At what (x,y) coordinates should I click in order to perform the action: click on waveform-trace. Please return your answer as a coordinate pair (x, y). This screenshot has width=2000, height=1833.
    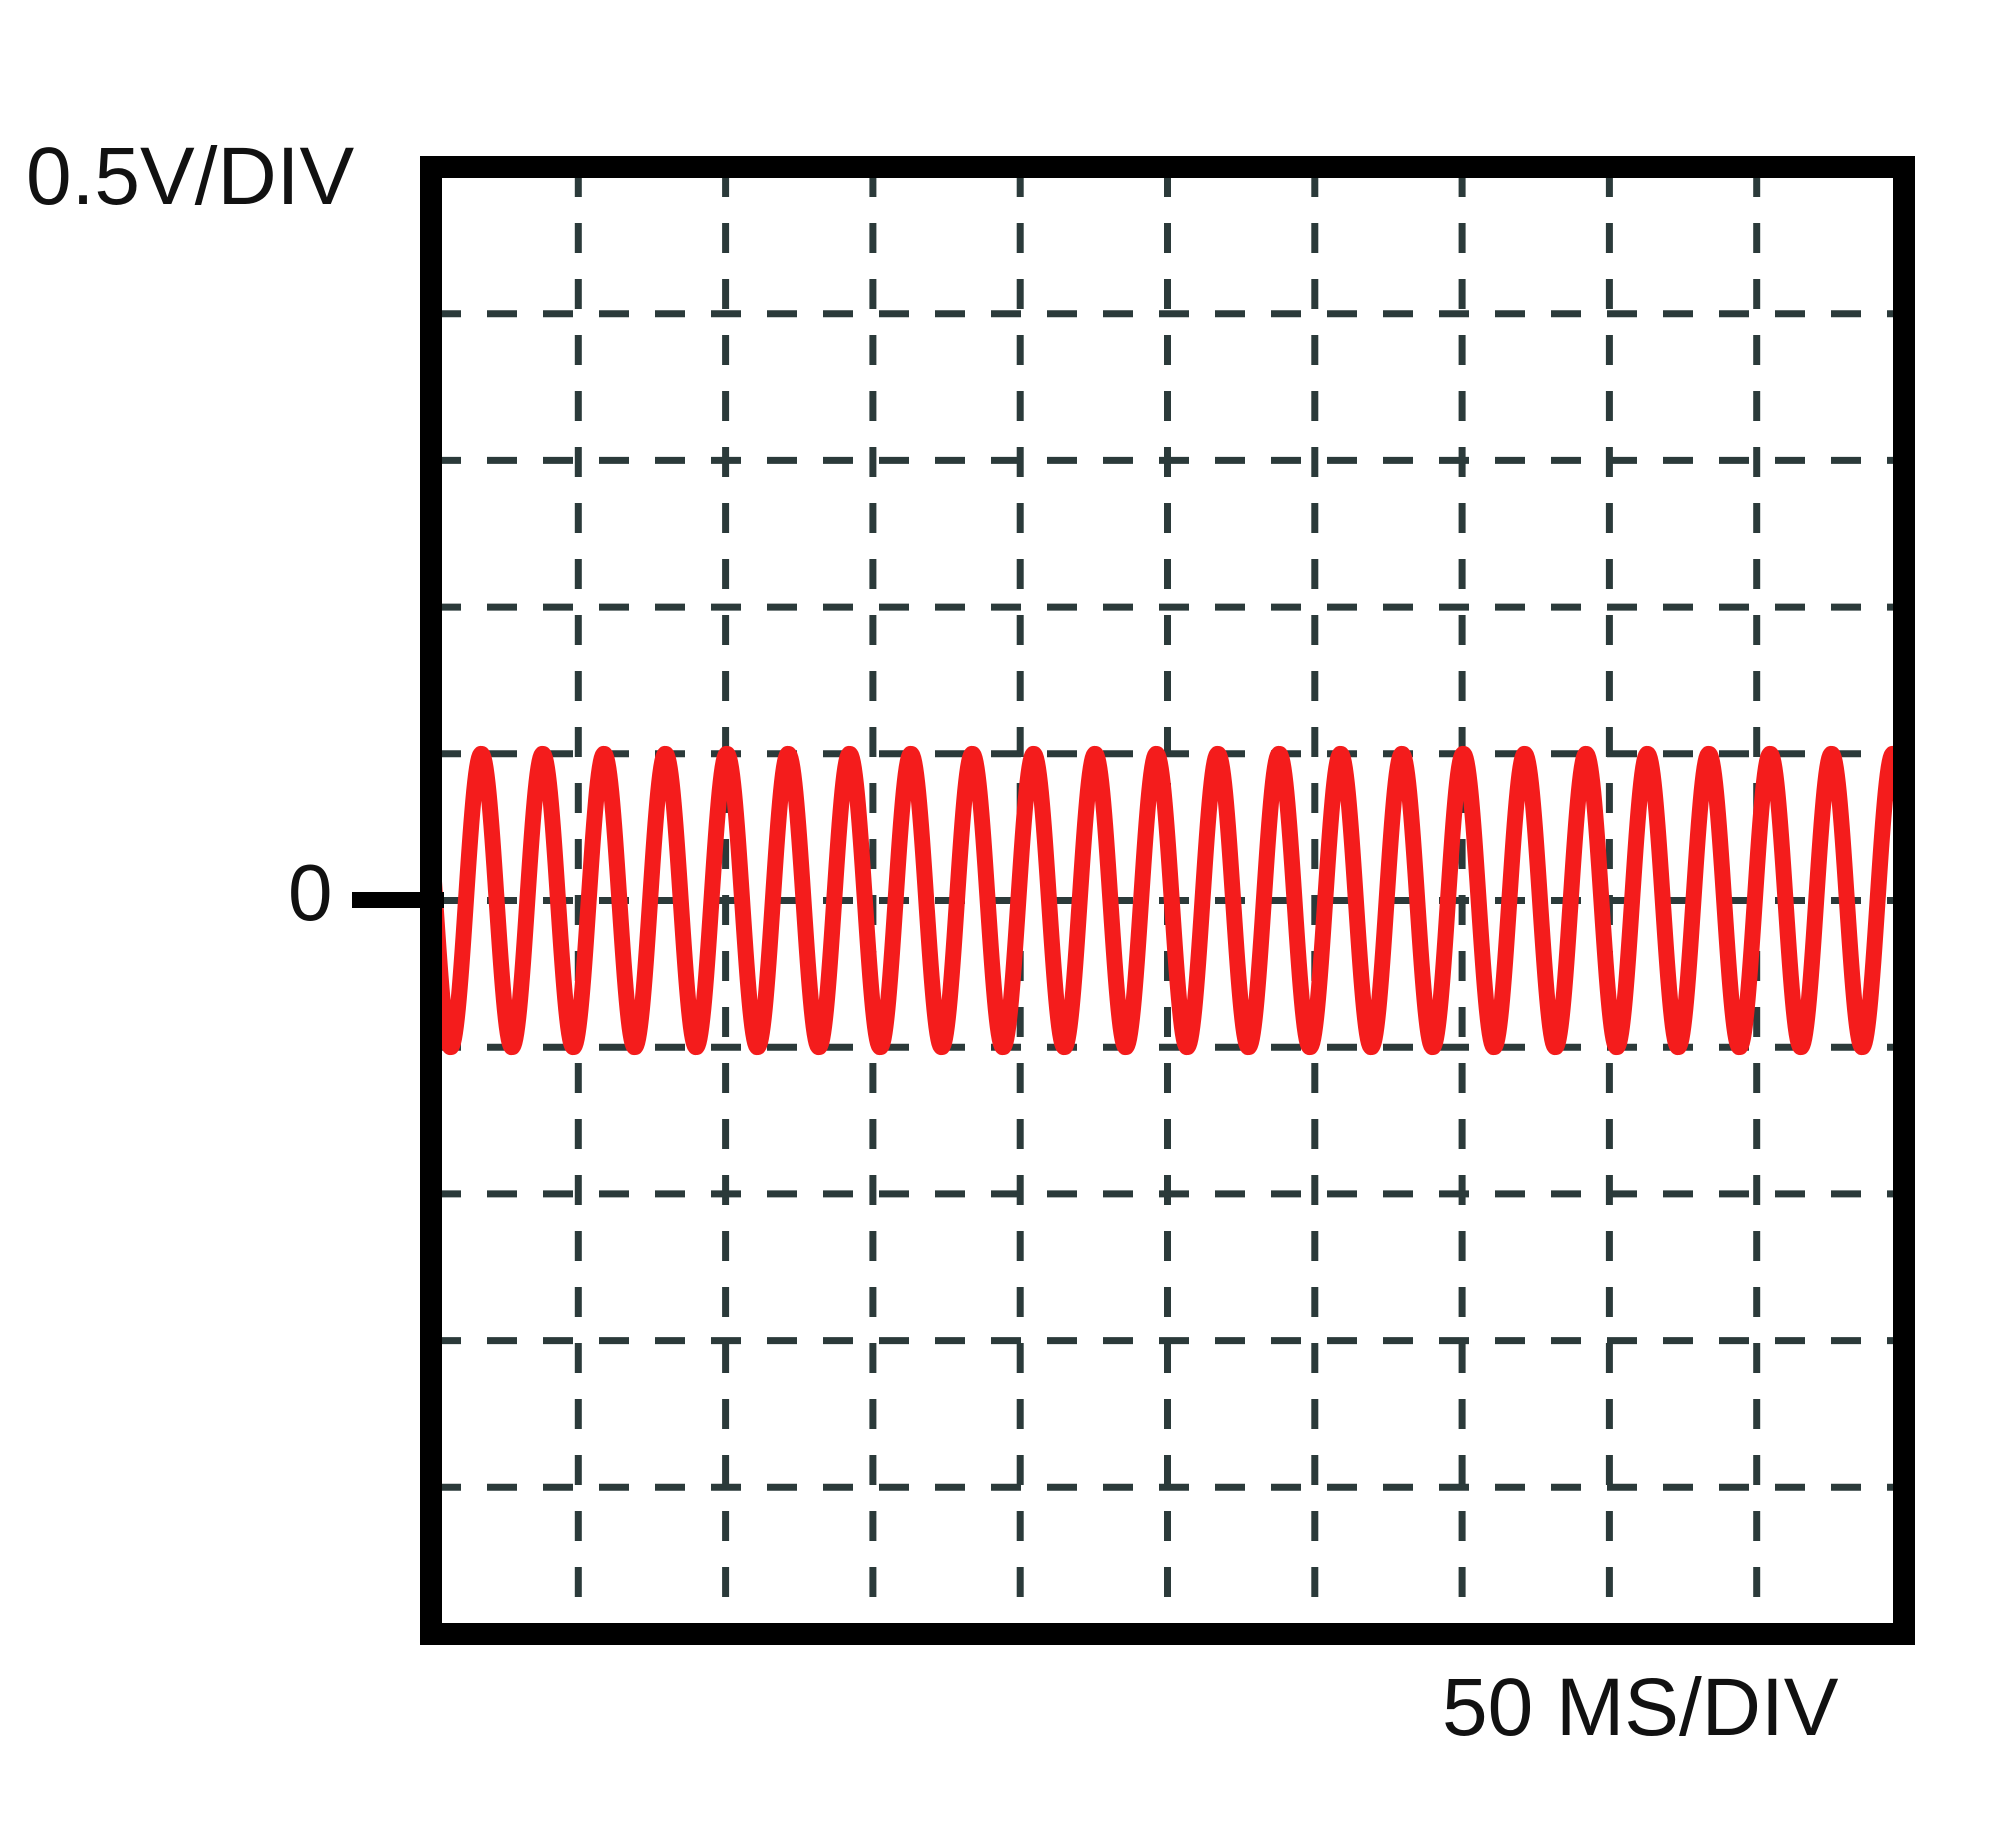
    Looking at the image, I should click on (1167, 900).